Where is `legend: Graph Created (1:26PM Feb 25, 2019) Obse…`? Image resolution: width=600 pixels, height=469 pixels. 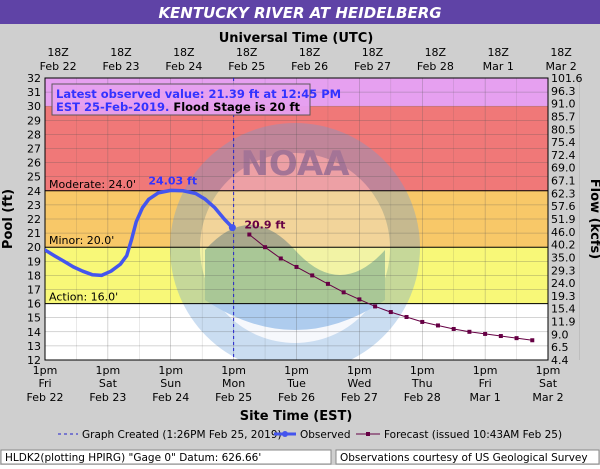
legend: Graph Created (1:26PM Feb 25, 2019) Obse… is located at coordinates (310, 435).